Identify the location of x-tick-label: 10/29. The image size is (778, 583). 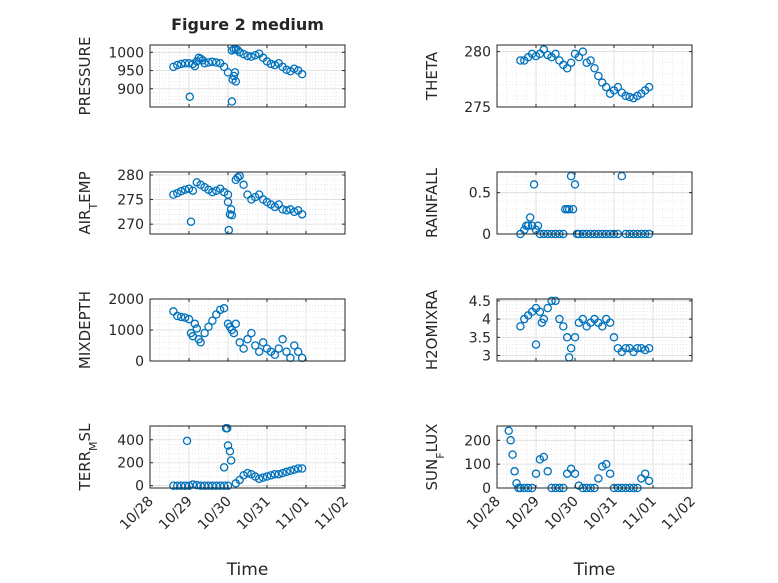
(176, 514).